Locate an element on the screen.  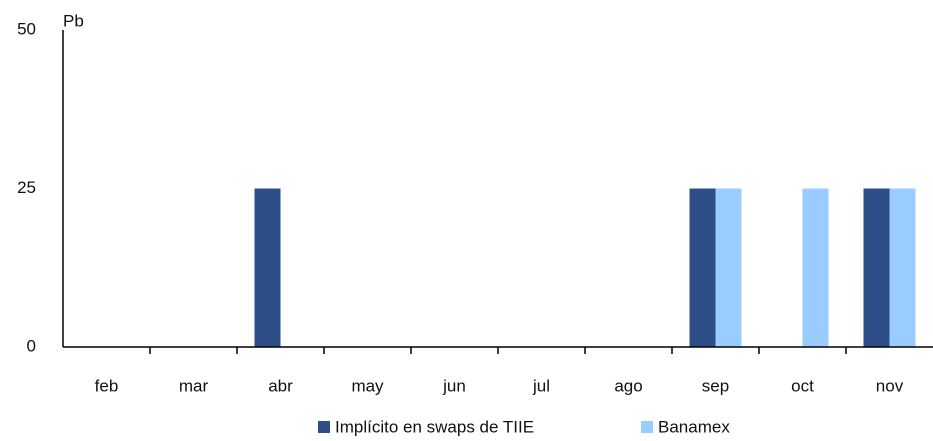
y-tick-label: 0 is located at coordinates (31, 345).